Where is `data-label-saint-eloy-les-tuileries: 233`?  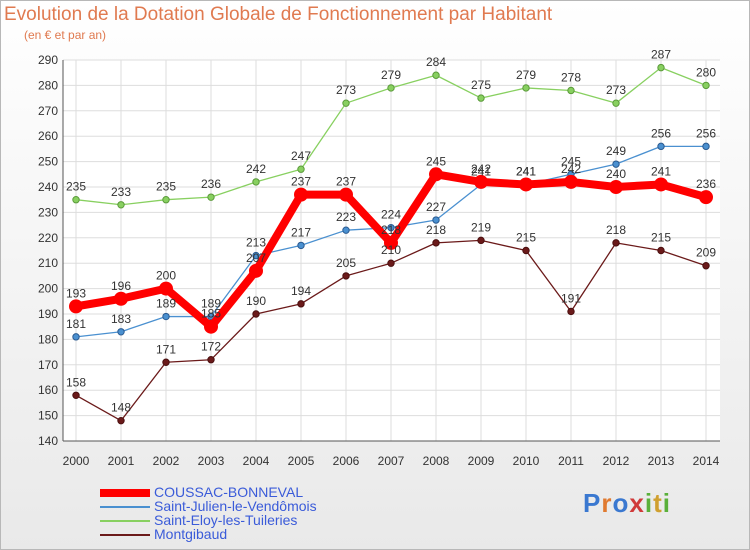
data-label-saint-eloy-les-tuileries: 233 is located at coordinates (121, 192).